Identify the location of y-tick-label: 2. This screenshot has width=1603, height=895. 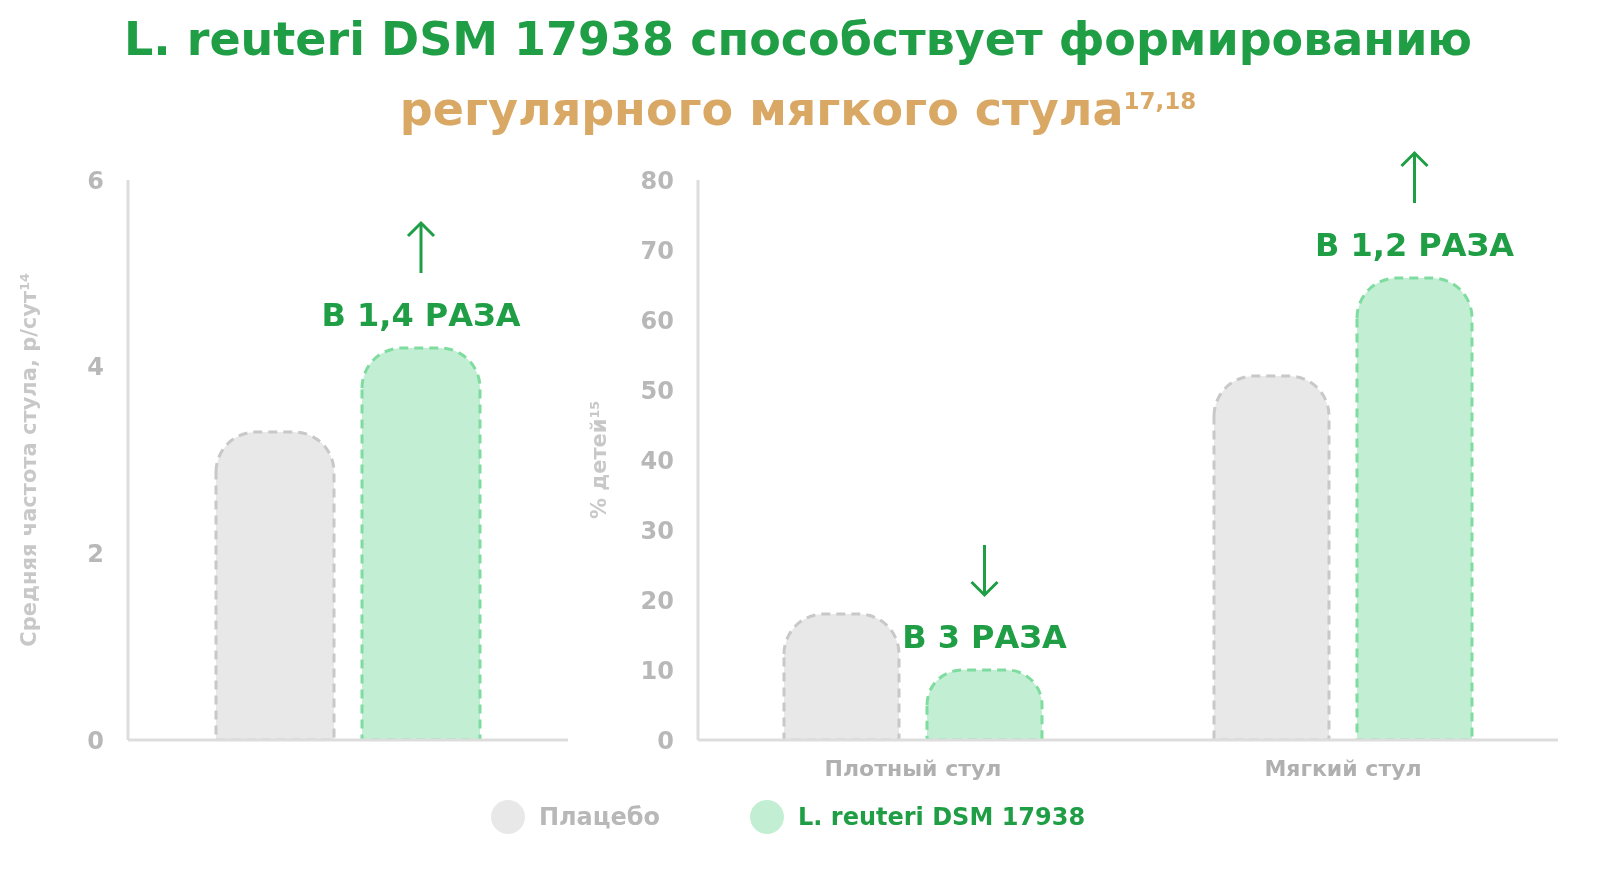
(95, 554).